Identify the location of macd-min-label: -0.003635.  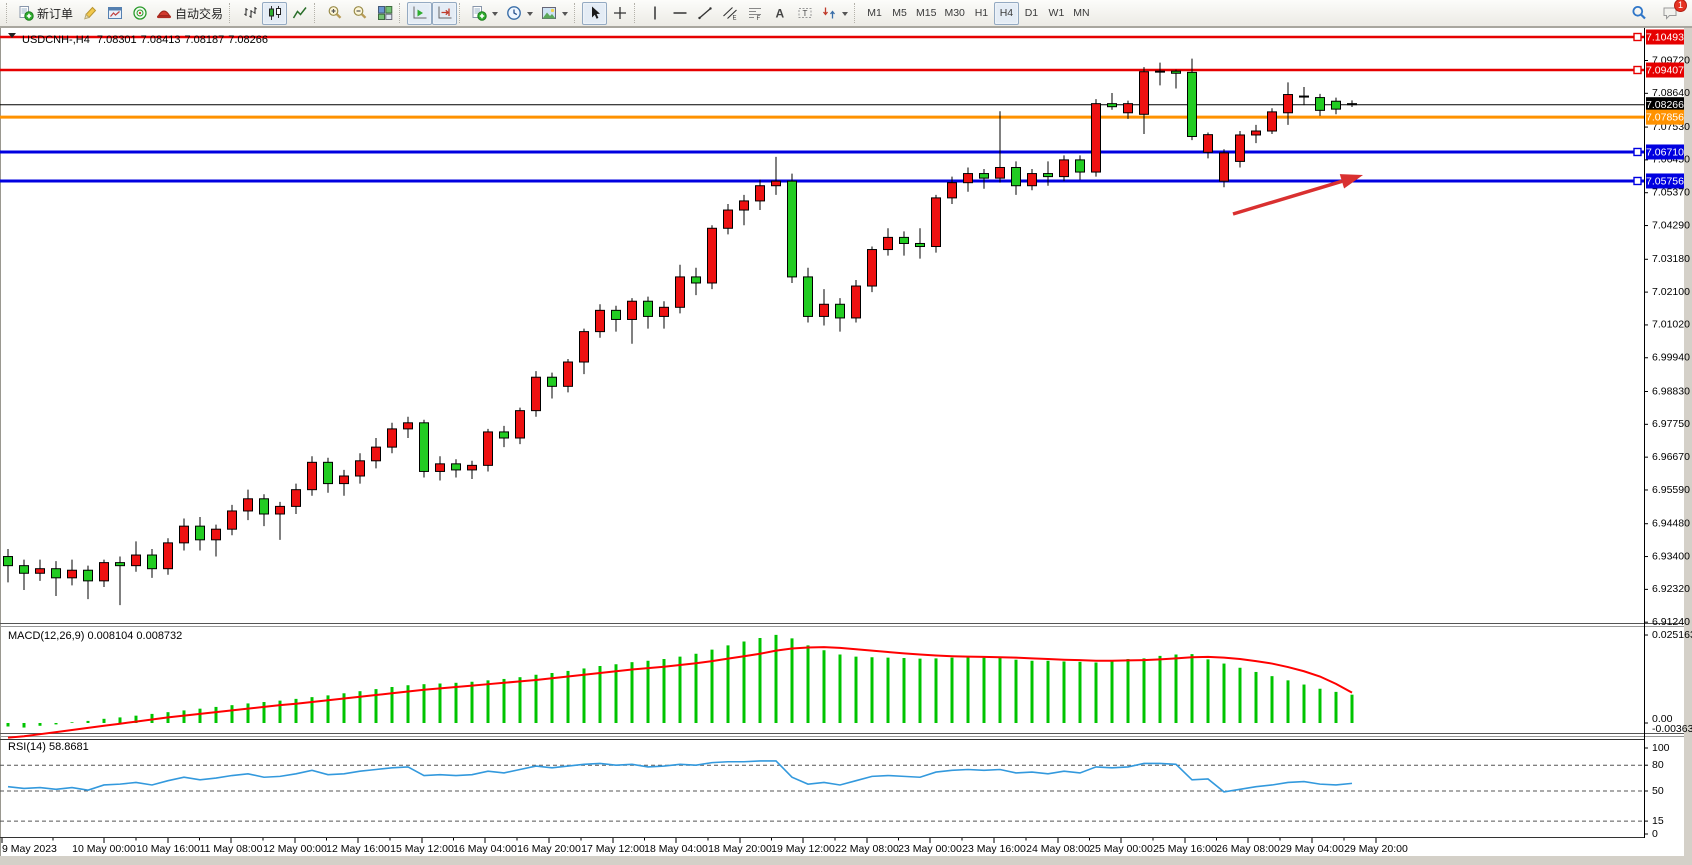
(1672, 729).